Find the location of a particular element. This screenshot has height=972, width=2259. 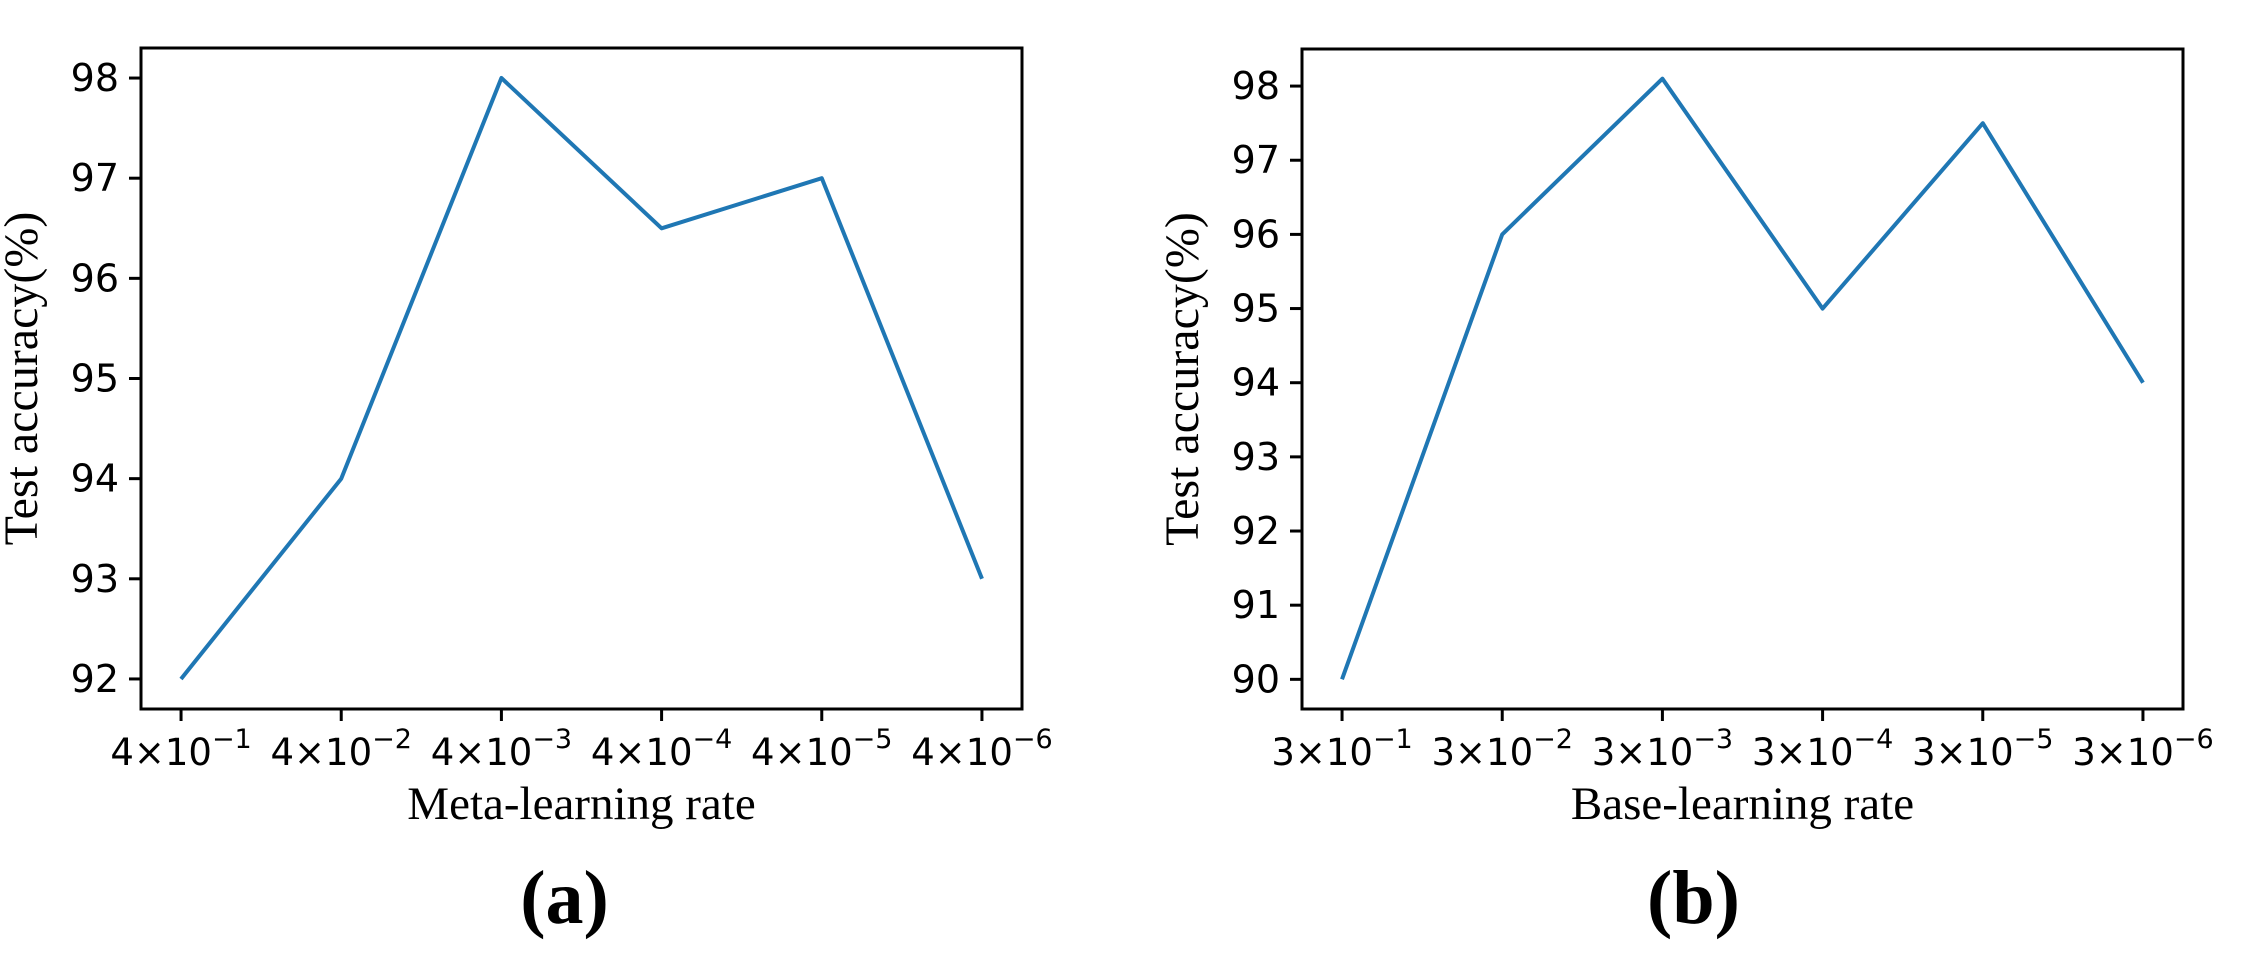

x-tick-label: 4×10⁻¹ is located at coordinates (180, 749).